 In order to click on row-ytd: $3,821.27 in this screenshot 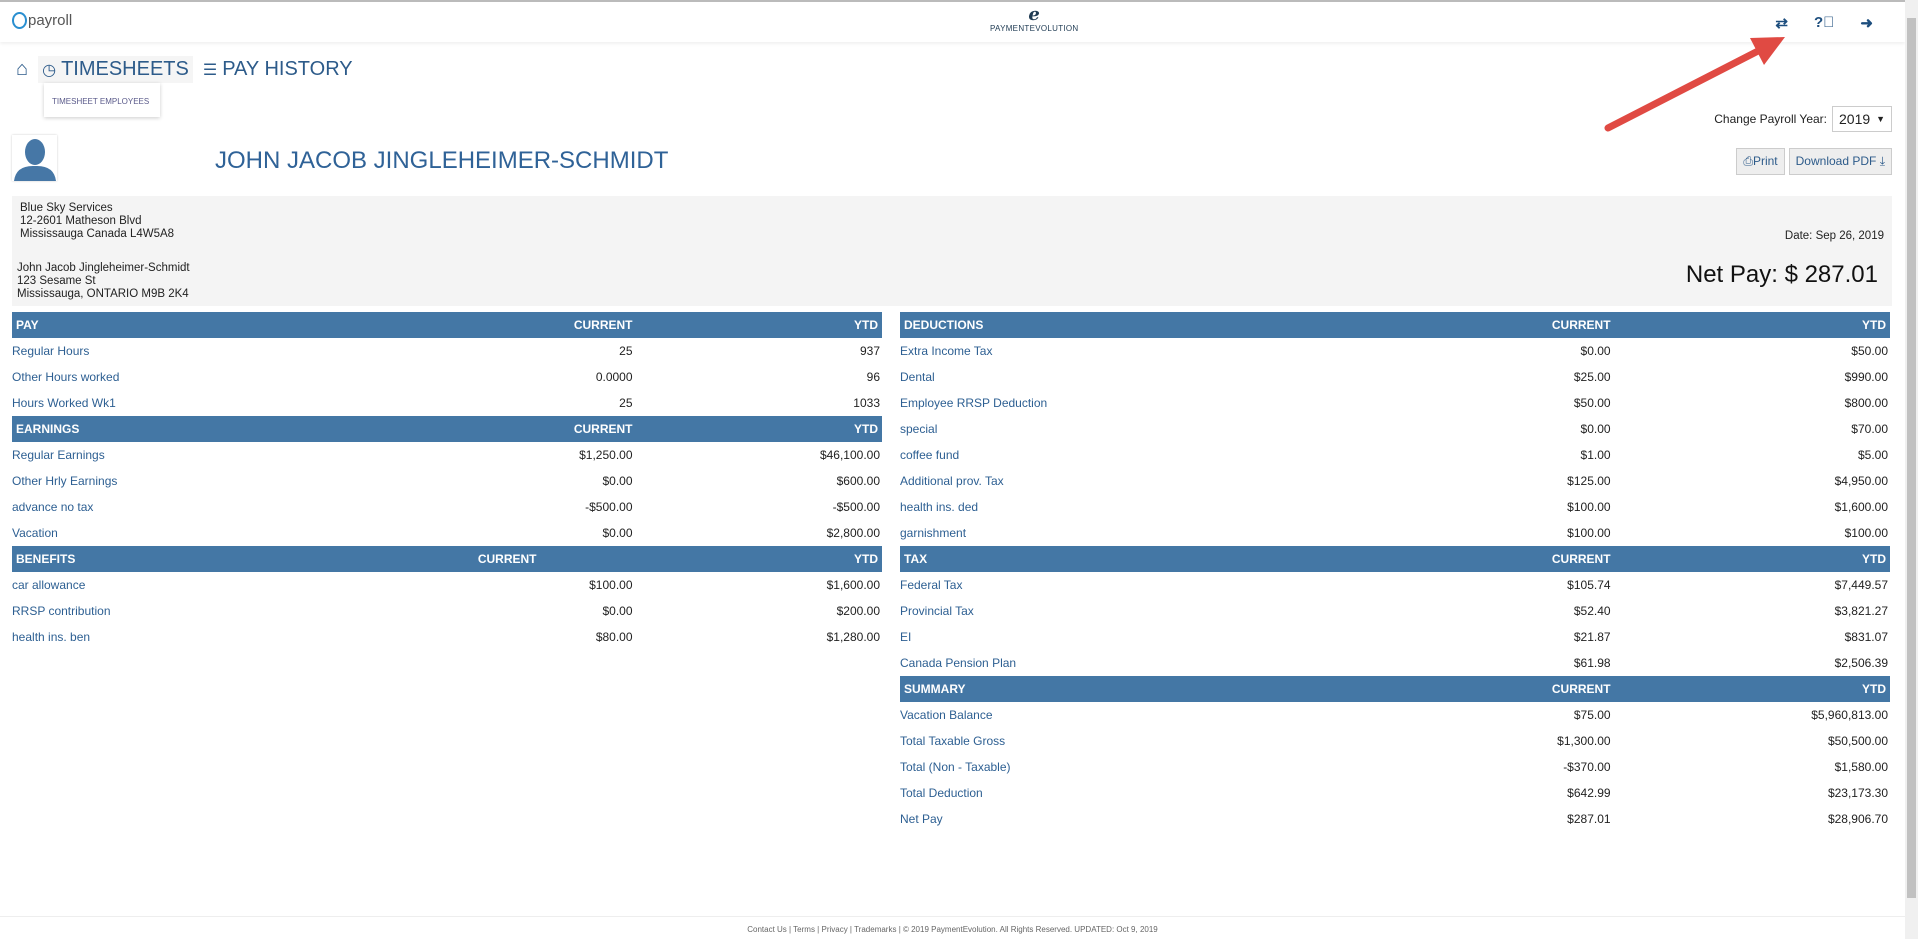, I will do `click(1861, 611)`.